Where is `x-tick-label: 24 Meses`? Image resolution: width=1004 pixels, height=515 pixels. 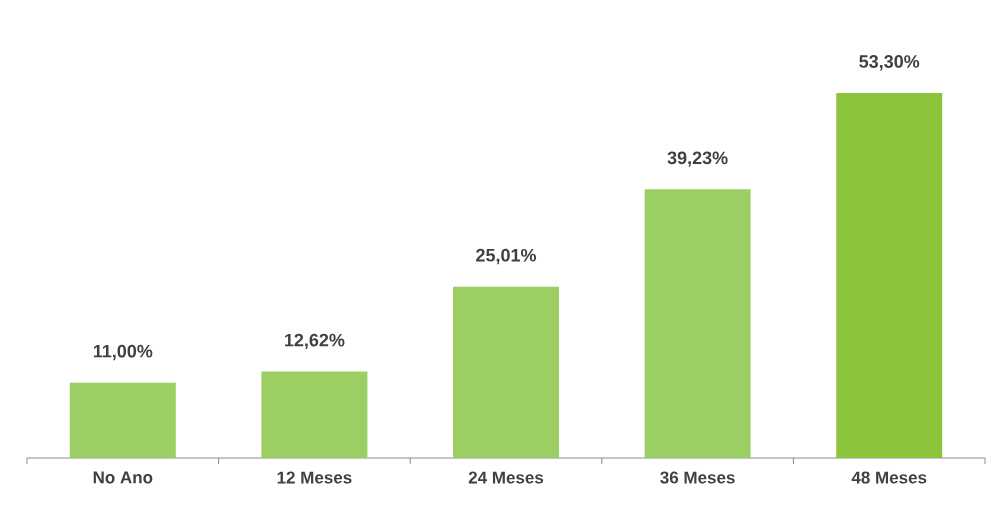 x-tick-label: 24 Meses is located at coordinates (506, 477).